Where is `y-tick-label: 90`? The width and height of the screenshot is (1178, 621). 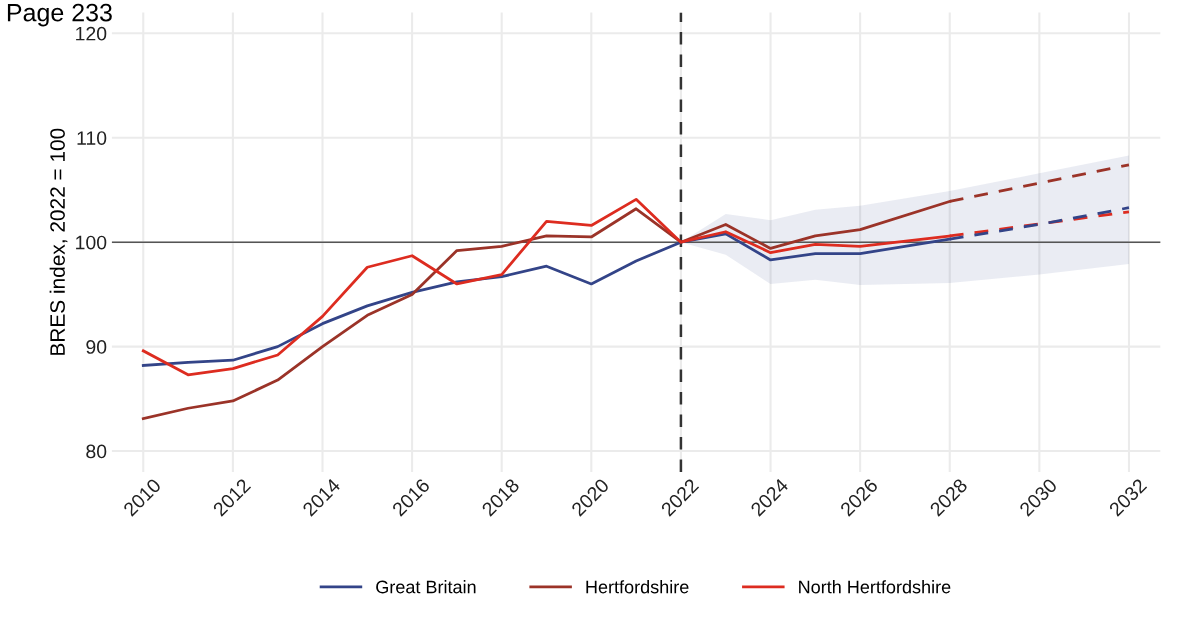 y-tick-label: 90 is located at coordinates (96, 347).